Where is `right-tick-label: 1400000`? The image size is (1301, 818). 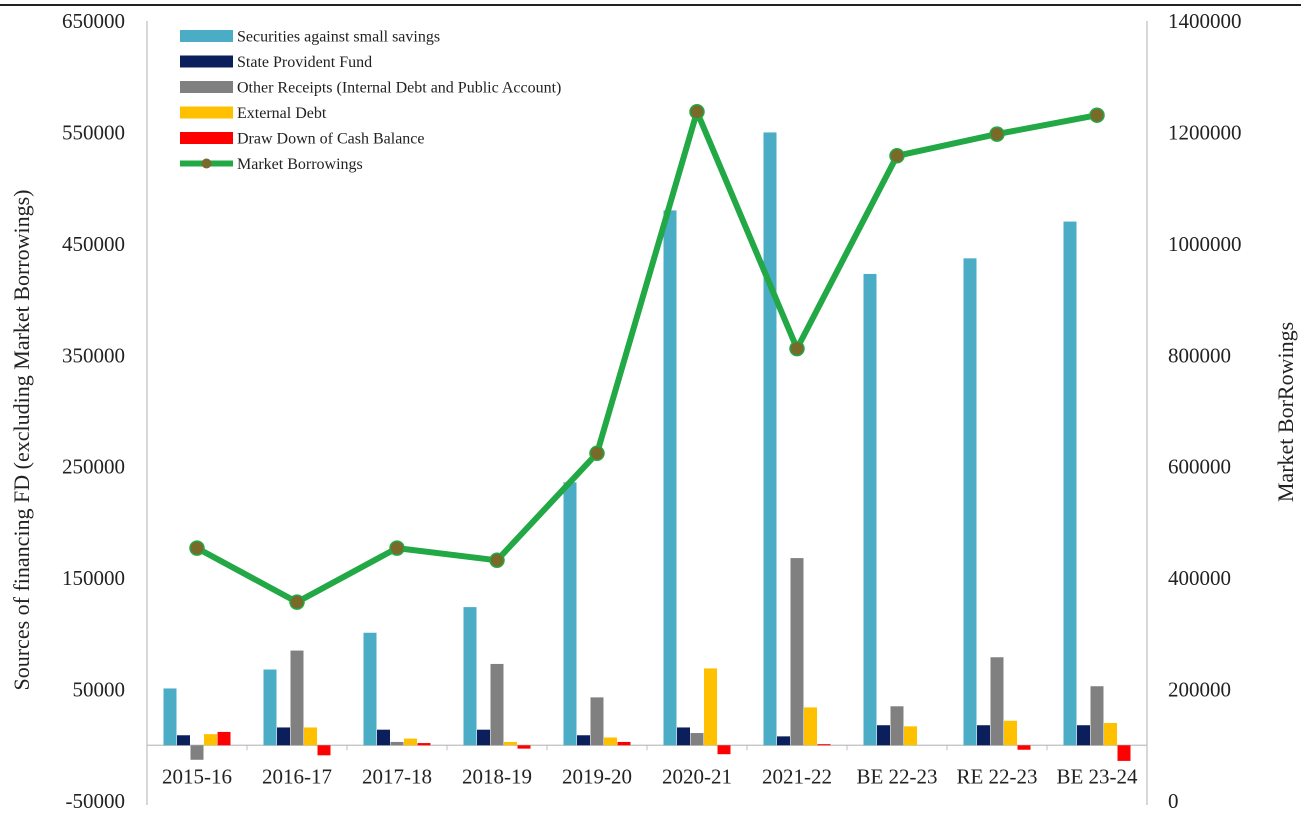
right-tick-label: 1400000 is located at coordinates (1205, 21).